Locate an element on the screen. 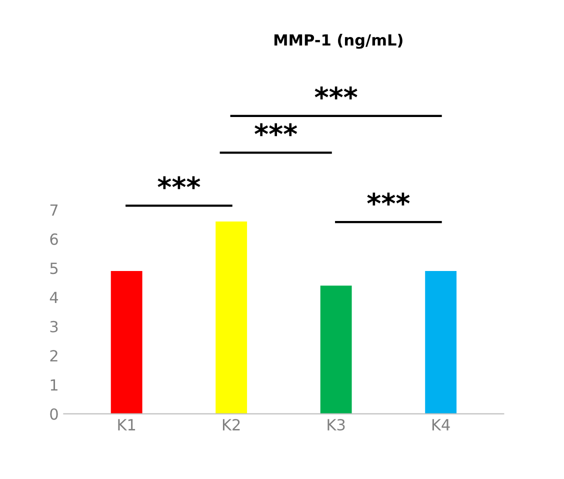  x-tick-label: K3 is located at coordinates (336, 424).